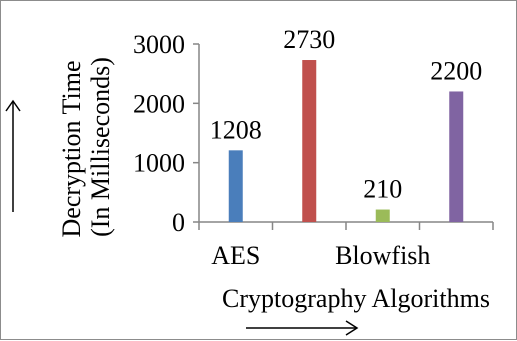 This screenshot has height=341, width=517. Describe the element at coordinates (309, 39) in the screenshot. I see `data-label: 2730` at that location.